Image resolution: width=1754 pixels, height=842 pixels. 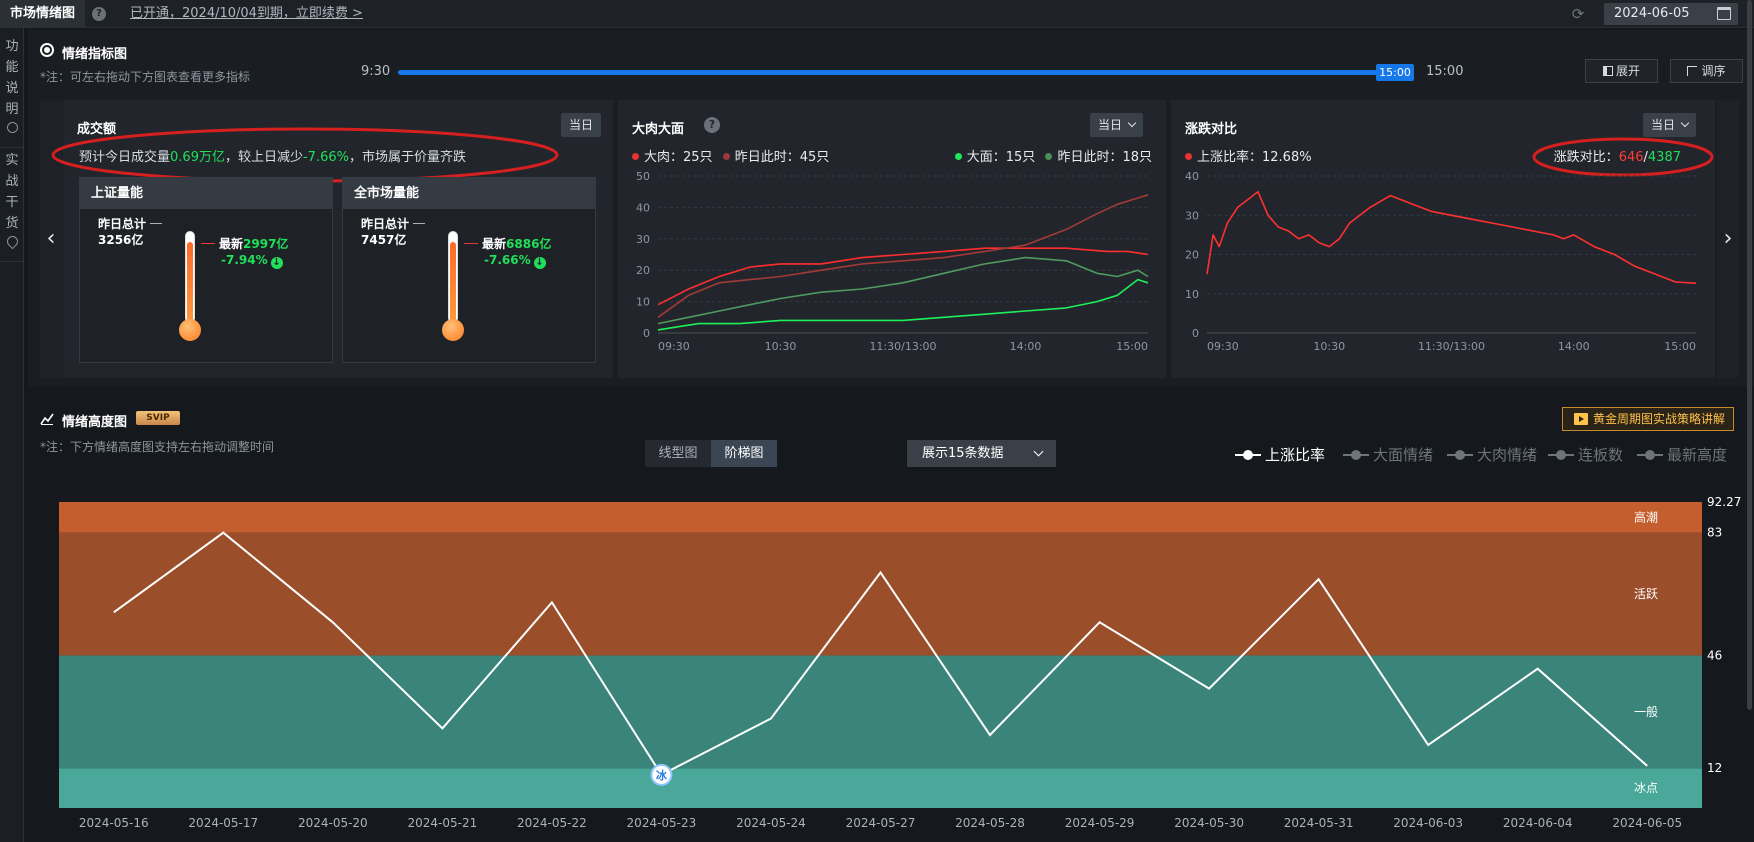 What do you see at coordinates (782, 157) in the screenshot?
I see `legend-big-up-yesterday: 昨日此时：45只` at bounding box center [782, 157].